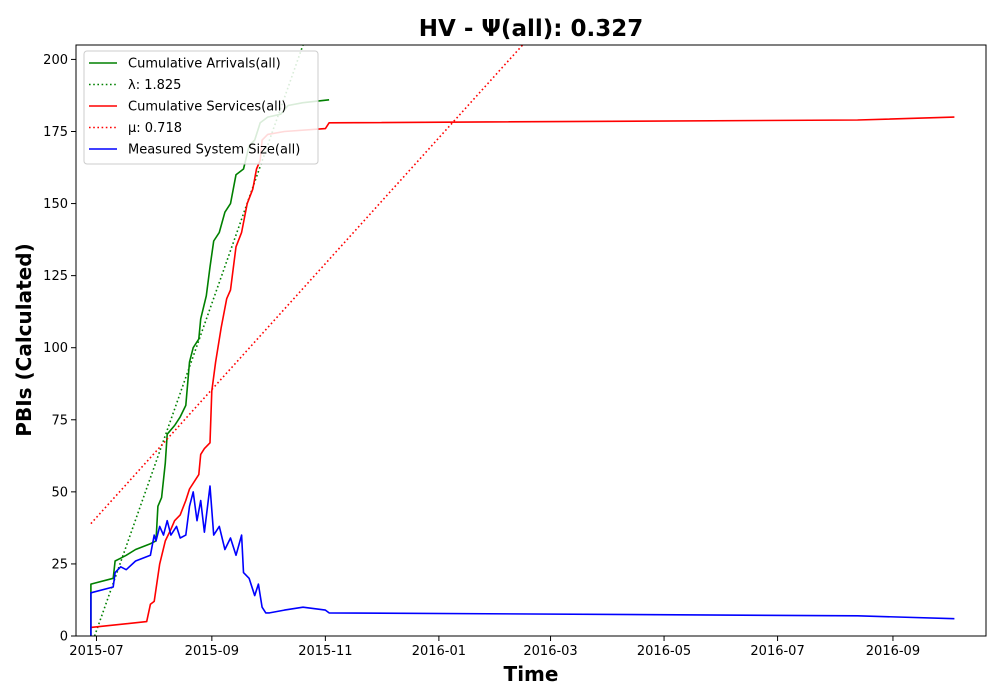 This screenshot has width=1000, height=700. I want to click on legend-label: Cumulative Services(all), so click(207, 107).